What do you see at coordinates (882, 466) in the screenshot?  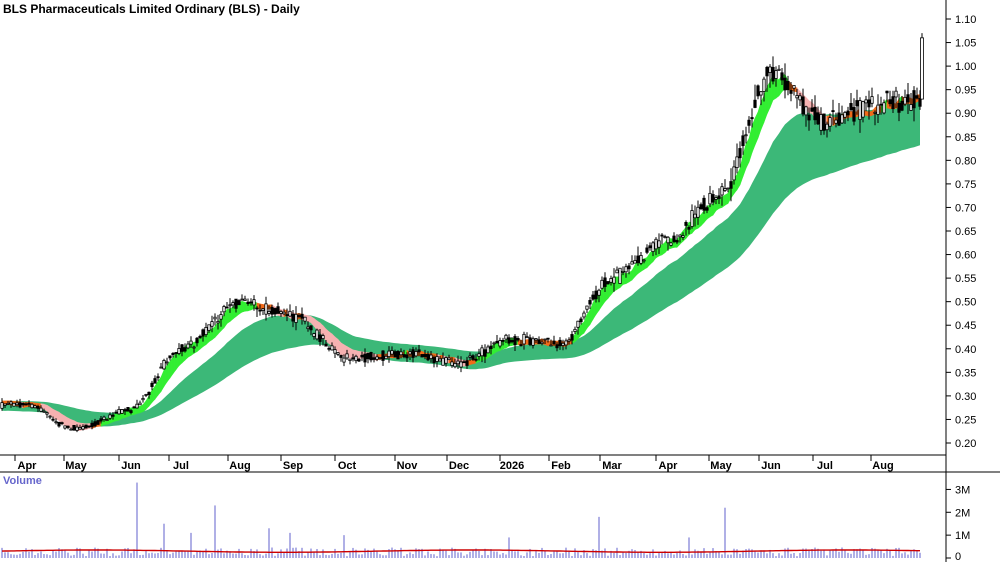 I see `date-tick-label: Aug` at bounding box center [882, 466].